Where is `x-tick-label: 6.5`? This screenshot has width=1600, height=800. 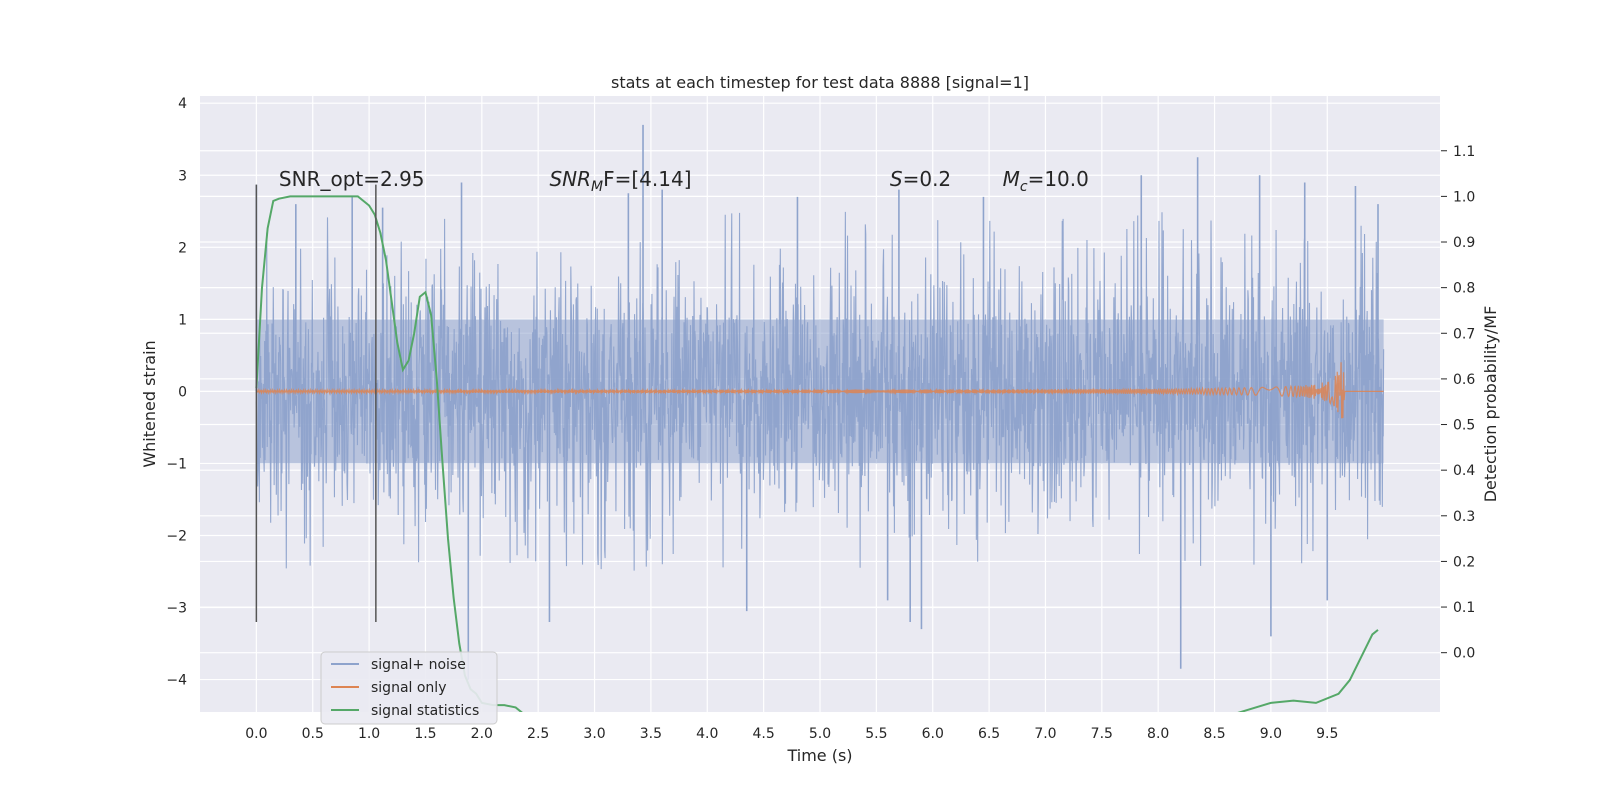 x-tick-label: 6.5 is located at coordinates (989, 734).